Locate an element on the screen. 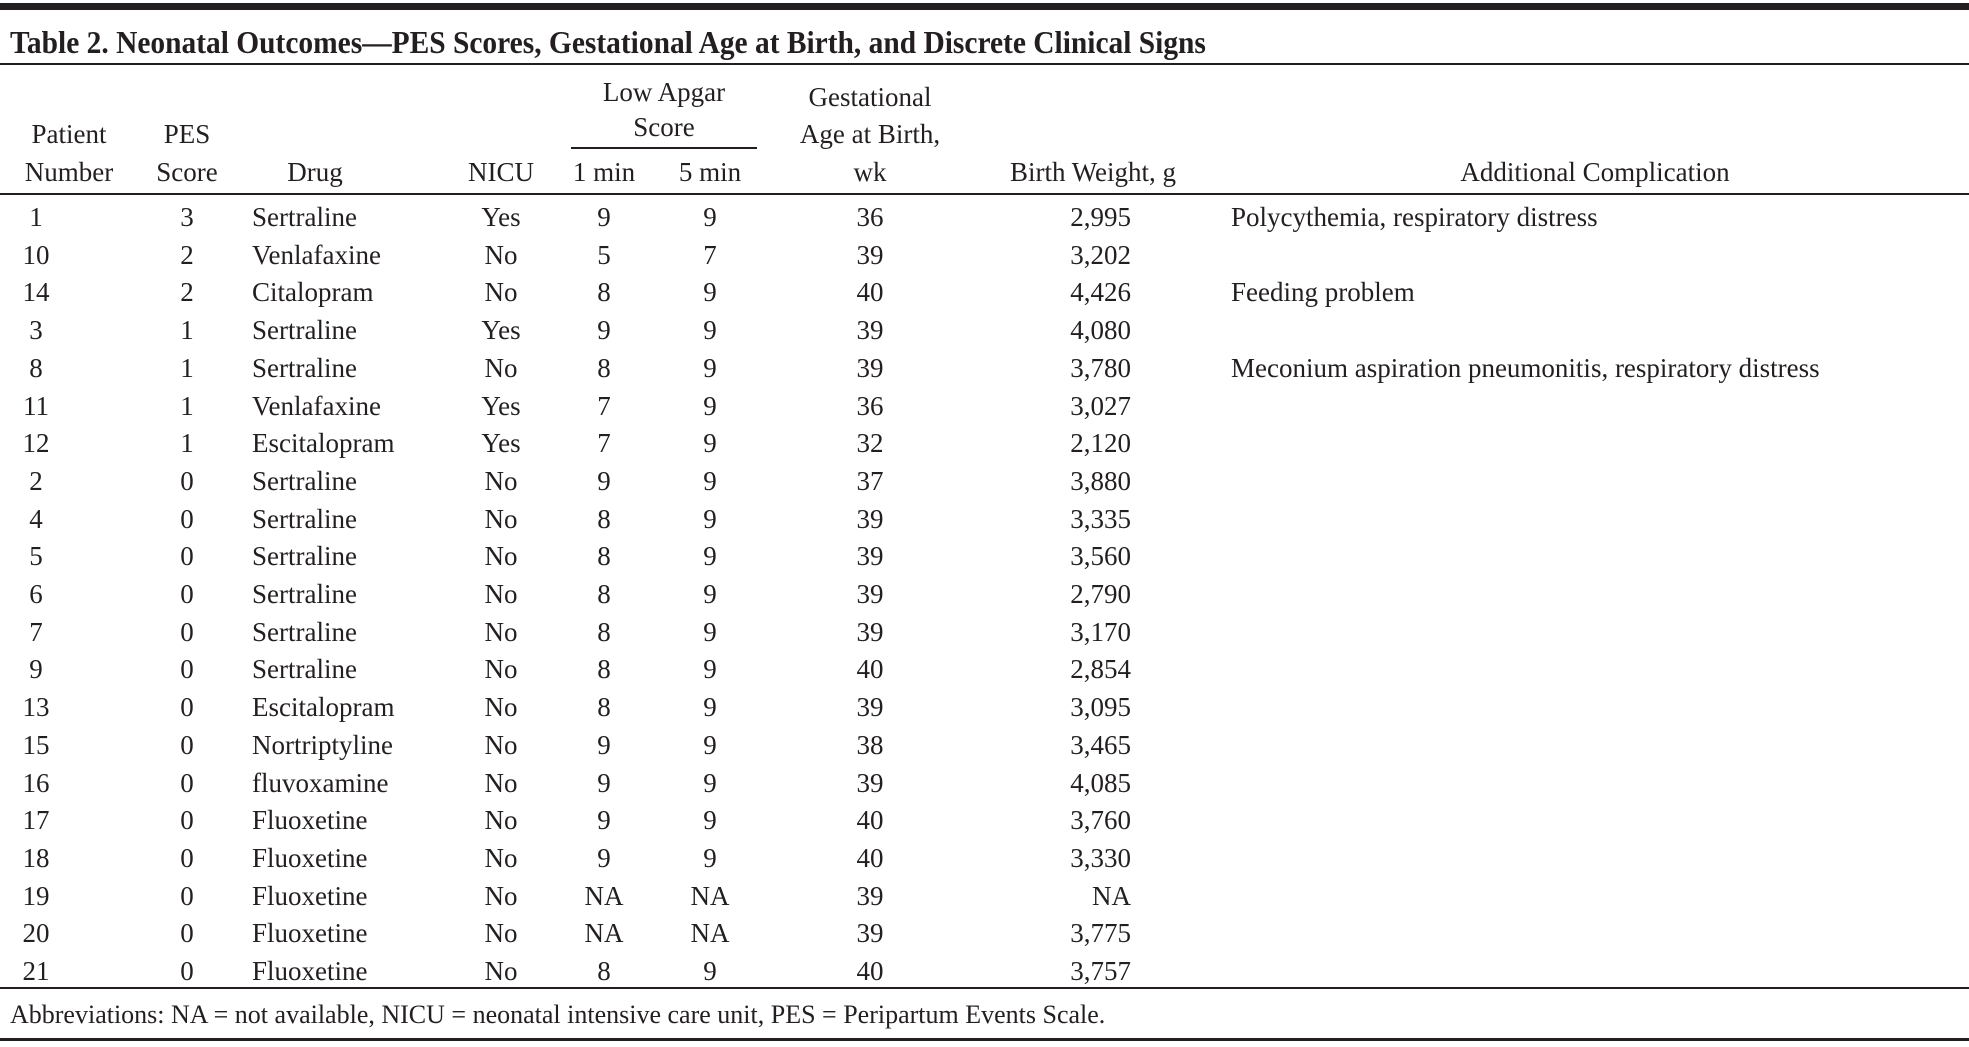 Image resolution: width=1969 pixels, height=1047 pixels. cell-patient-number: 10 is located at coordinates (36, 254).